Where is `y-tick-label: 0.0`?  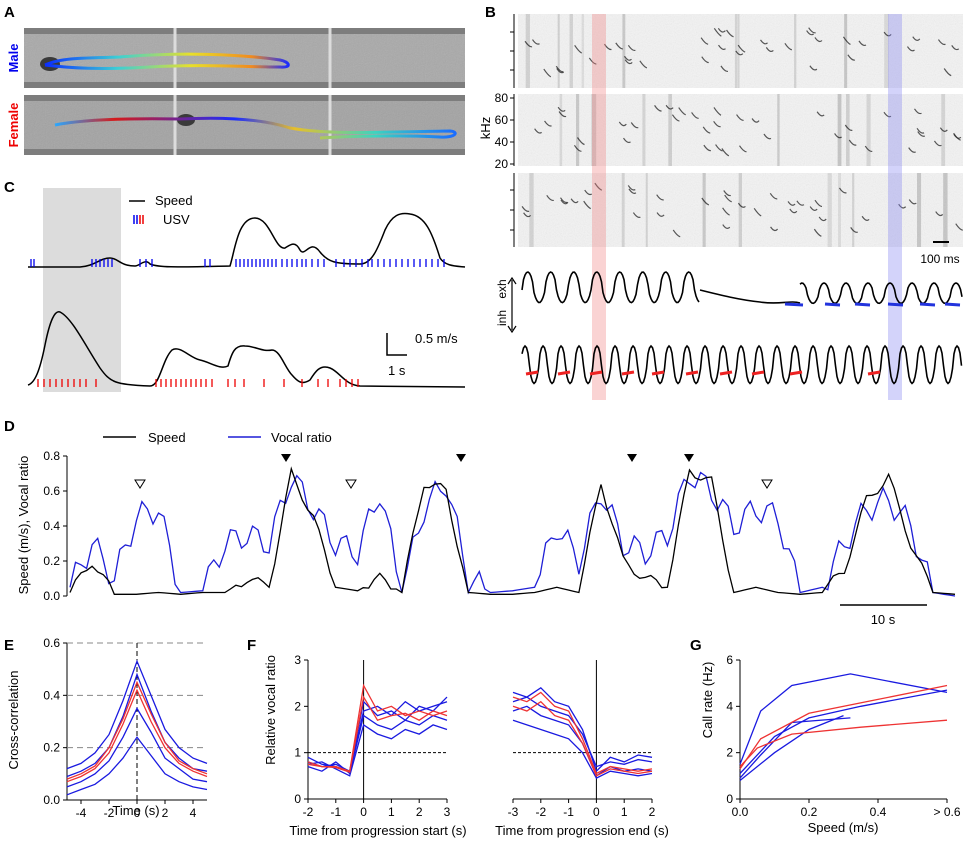 y-tick-label: 0.0 is located at coordinates (51, 596).